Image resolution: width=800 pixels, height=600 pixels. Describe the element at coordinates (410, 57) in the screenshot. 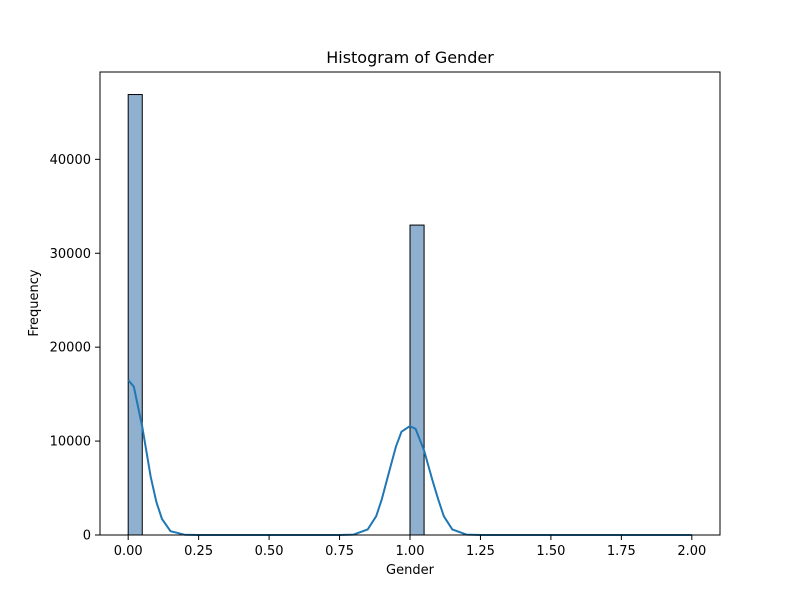

I see `chart-title: Histogram of Gender` at that location.